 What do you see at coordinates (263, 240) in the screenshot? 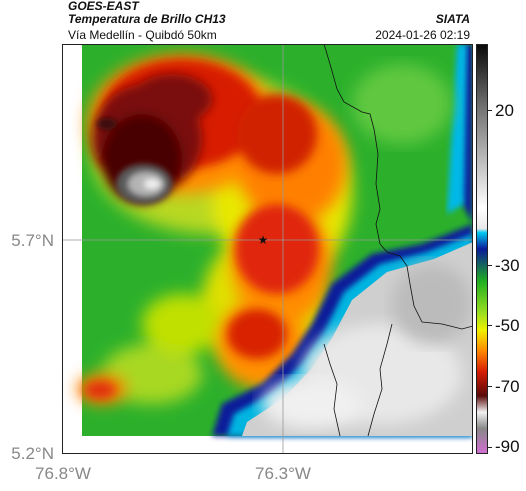
I see `star-icon: ★` at bounding box center [263, 240].